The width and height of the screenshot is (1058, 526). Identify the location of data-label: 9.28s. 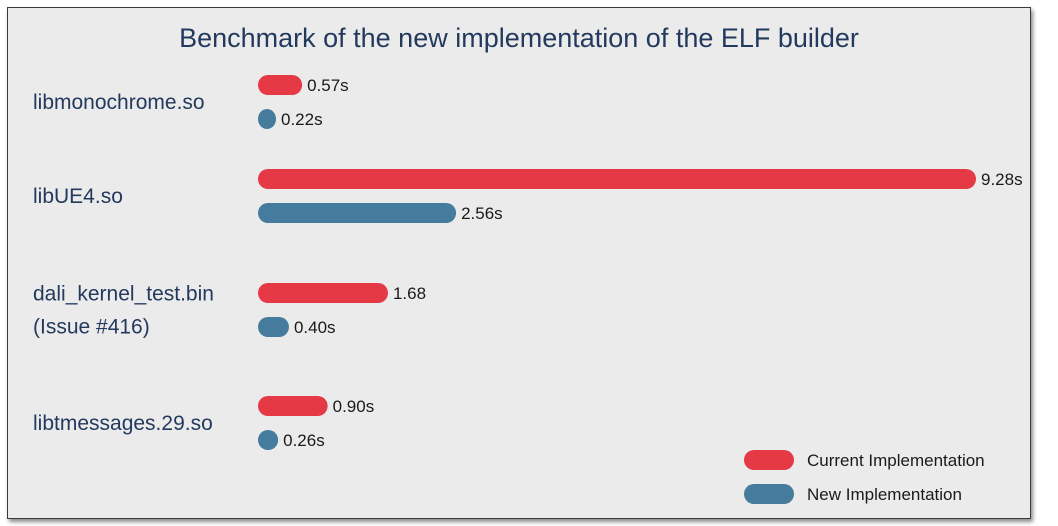
(1002, 179).